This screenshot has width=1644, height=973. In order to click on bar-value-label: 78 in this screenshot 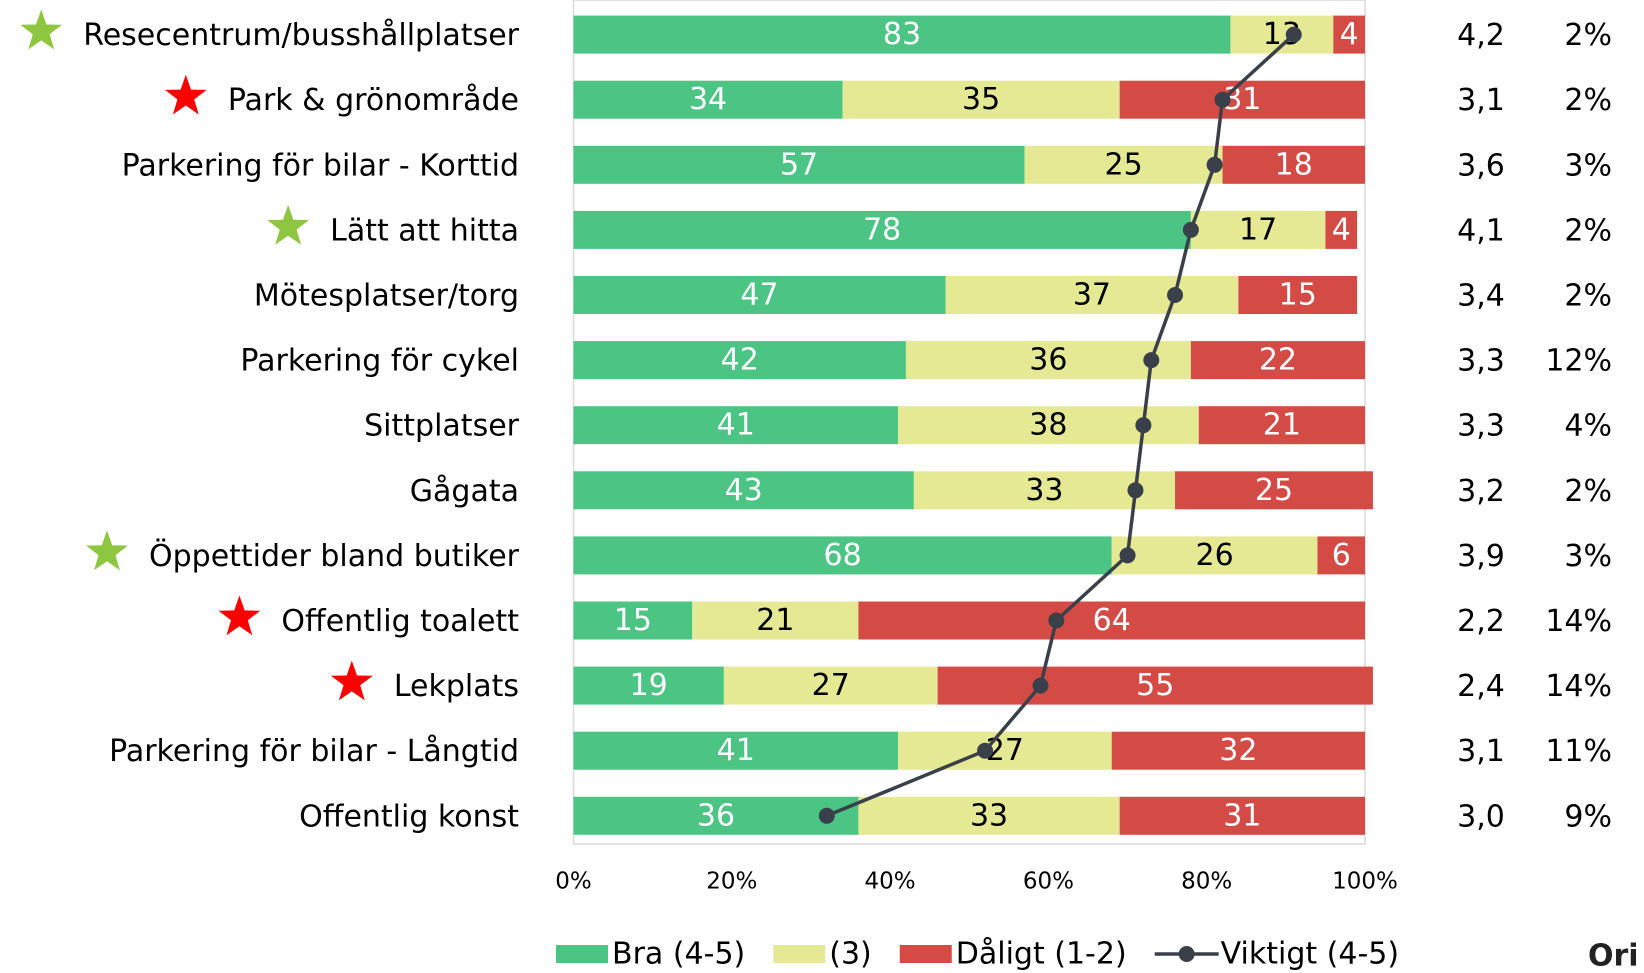, I will do `click(882, 229)`.